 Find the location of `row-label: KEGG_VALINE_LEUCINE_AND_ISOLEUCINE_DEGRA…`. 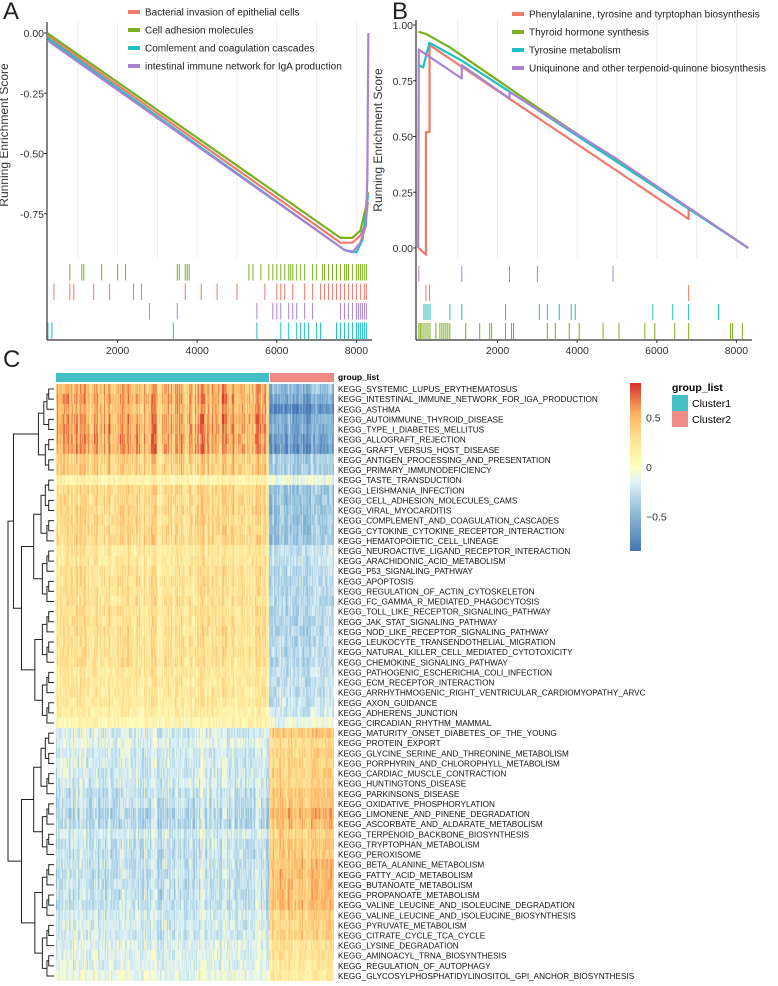

row-label: KEGG_VALINE_LEUCINE_AND_ISOLEUCINE_DEGRA… is located at coordinates (456, 905).